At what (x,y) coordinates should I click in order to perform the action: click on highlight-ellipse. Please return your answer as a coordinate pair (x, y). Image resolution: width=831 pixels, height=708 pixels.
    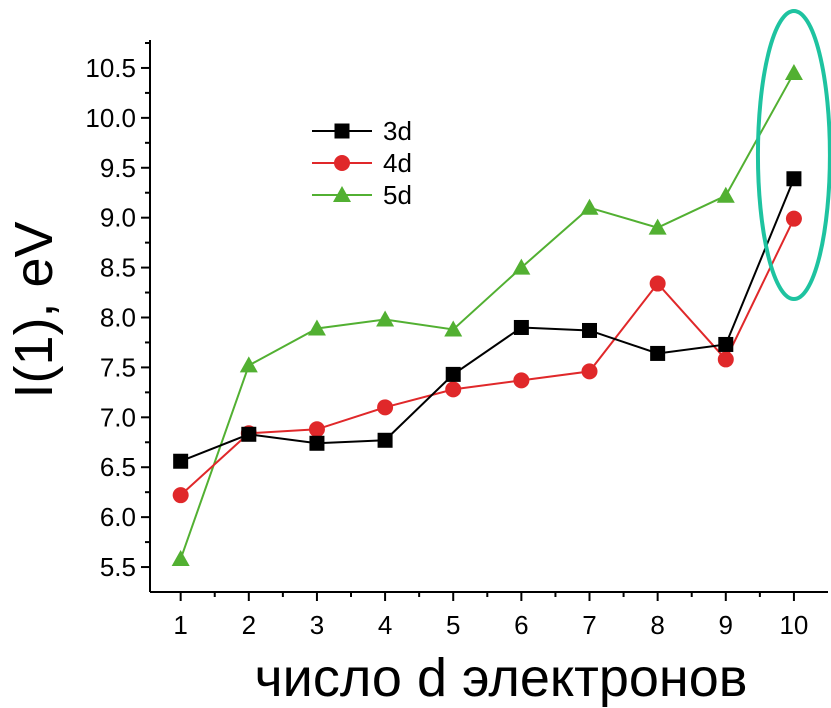
    Looking at the image, I should click on (793, 155).